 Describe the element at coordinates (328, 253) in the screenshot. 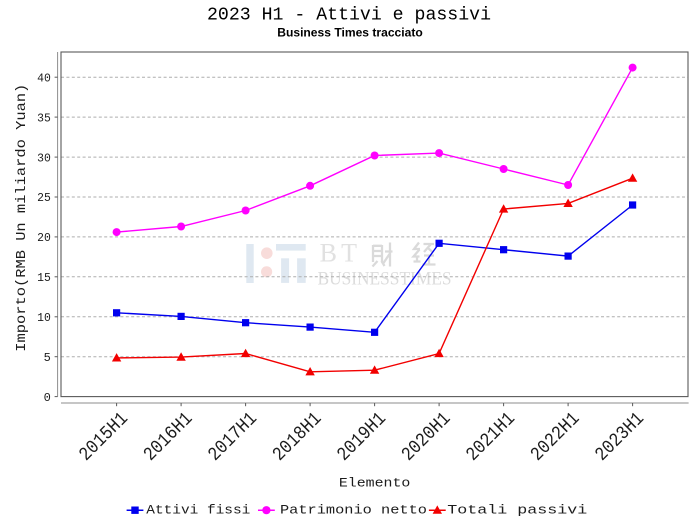

I see `svg-text: B` at that location.